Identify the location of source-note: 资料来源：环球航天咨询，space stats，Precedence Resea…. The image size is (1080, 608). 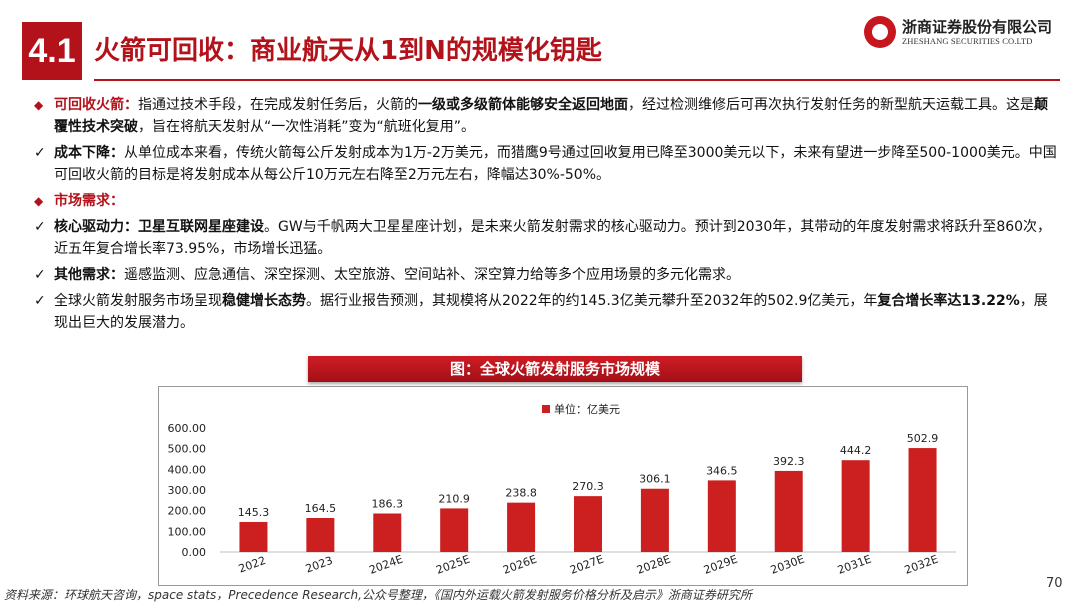
(378, 595).